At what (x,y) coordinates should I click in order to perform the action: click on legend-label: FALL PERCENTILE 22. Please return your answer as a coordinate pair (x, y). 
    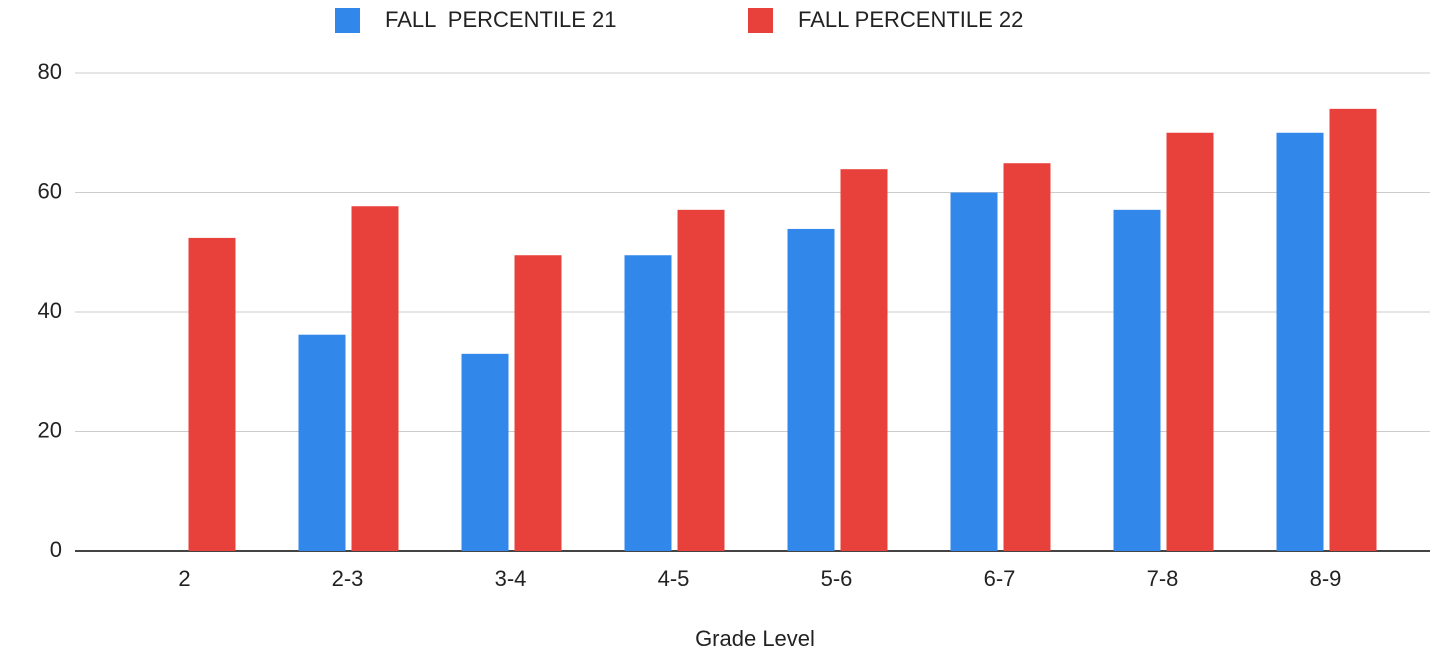
    Looking at the image, I should click on (910, 19).